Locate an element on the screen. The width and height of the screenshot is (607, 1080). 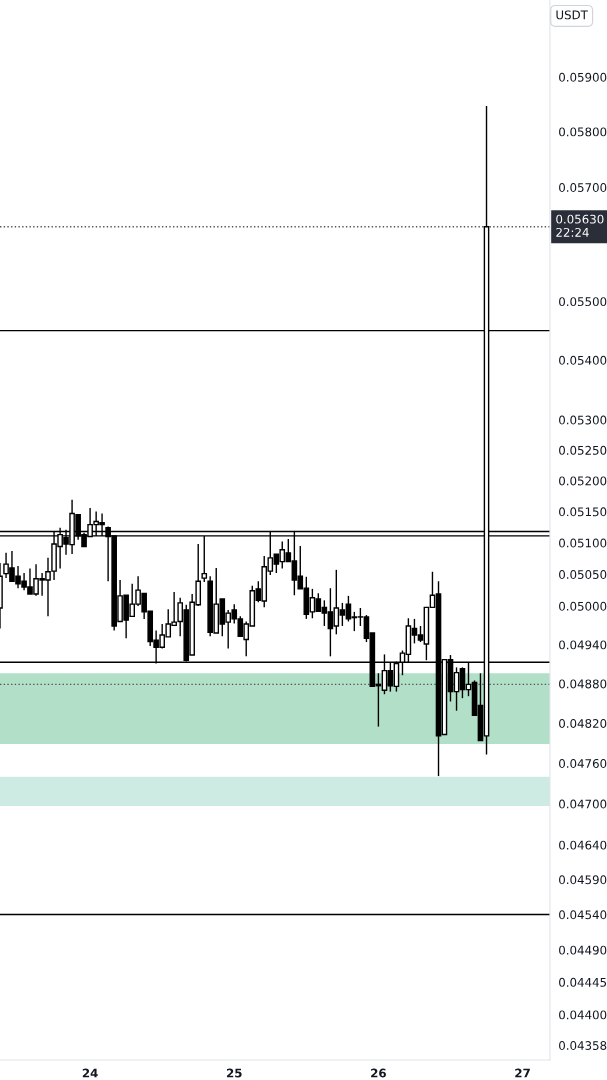
y-axis-title: USDT is located at coordinates (572, 15).